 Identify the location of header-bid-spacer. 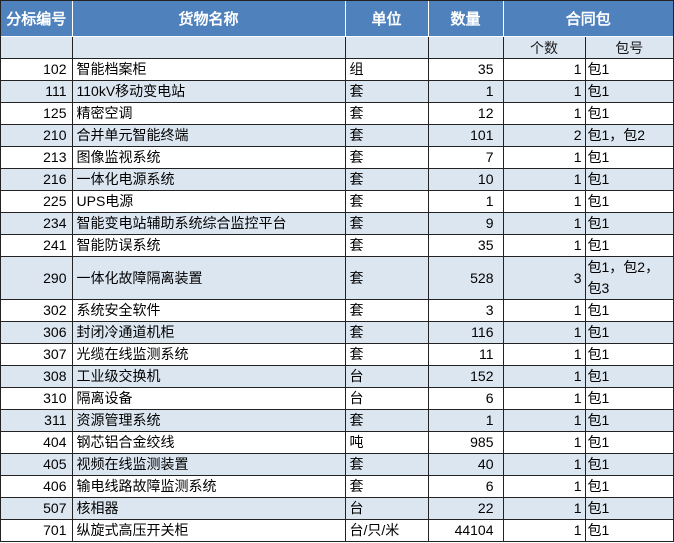
(37, 47).